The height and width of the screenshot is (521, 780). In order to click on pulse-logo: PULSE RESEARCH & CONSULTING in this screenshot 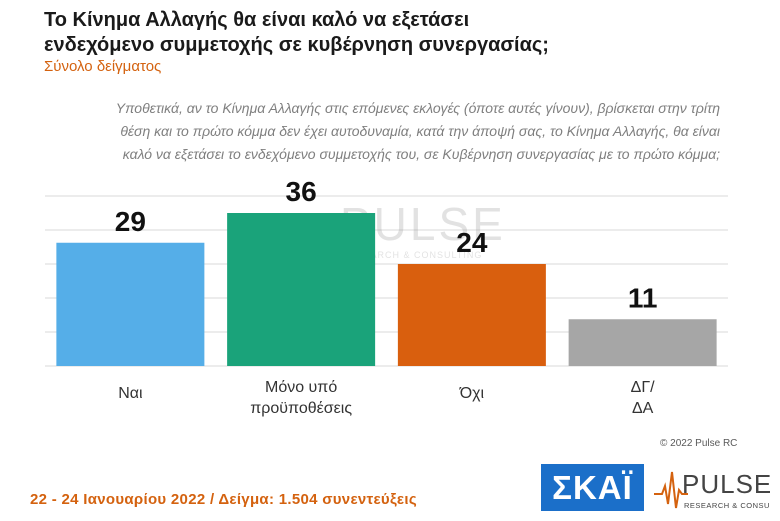, I will do `click(712, 489)`.